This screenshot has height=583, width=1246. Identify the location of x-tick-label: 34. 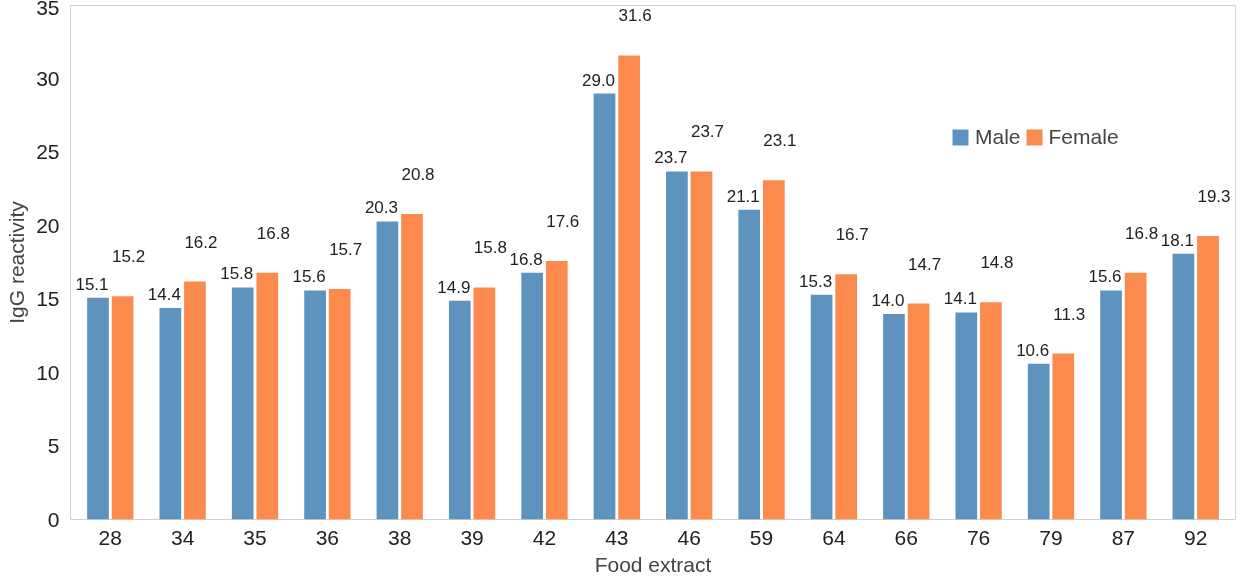
(182, 537).